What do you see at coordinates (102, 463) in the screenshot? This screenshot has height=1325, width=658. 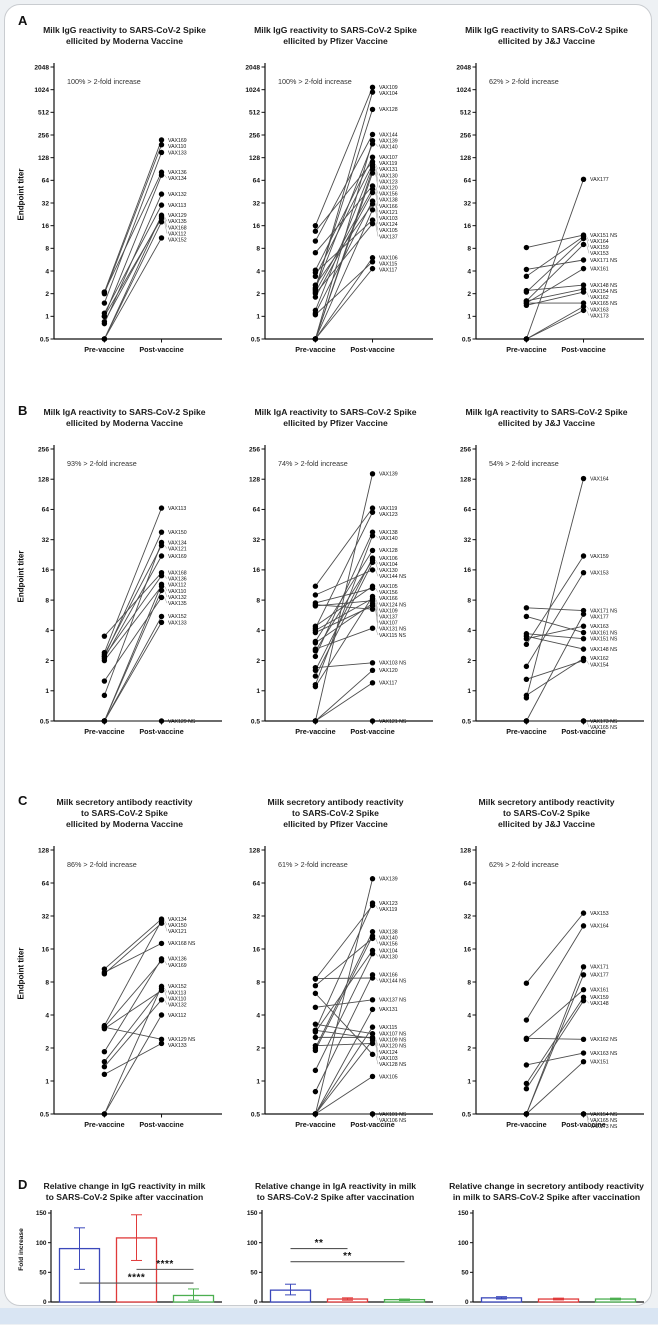 I see `svg-text: 93% > 2-fold increase` at bounding box center [102, 463].